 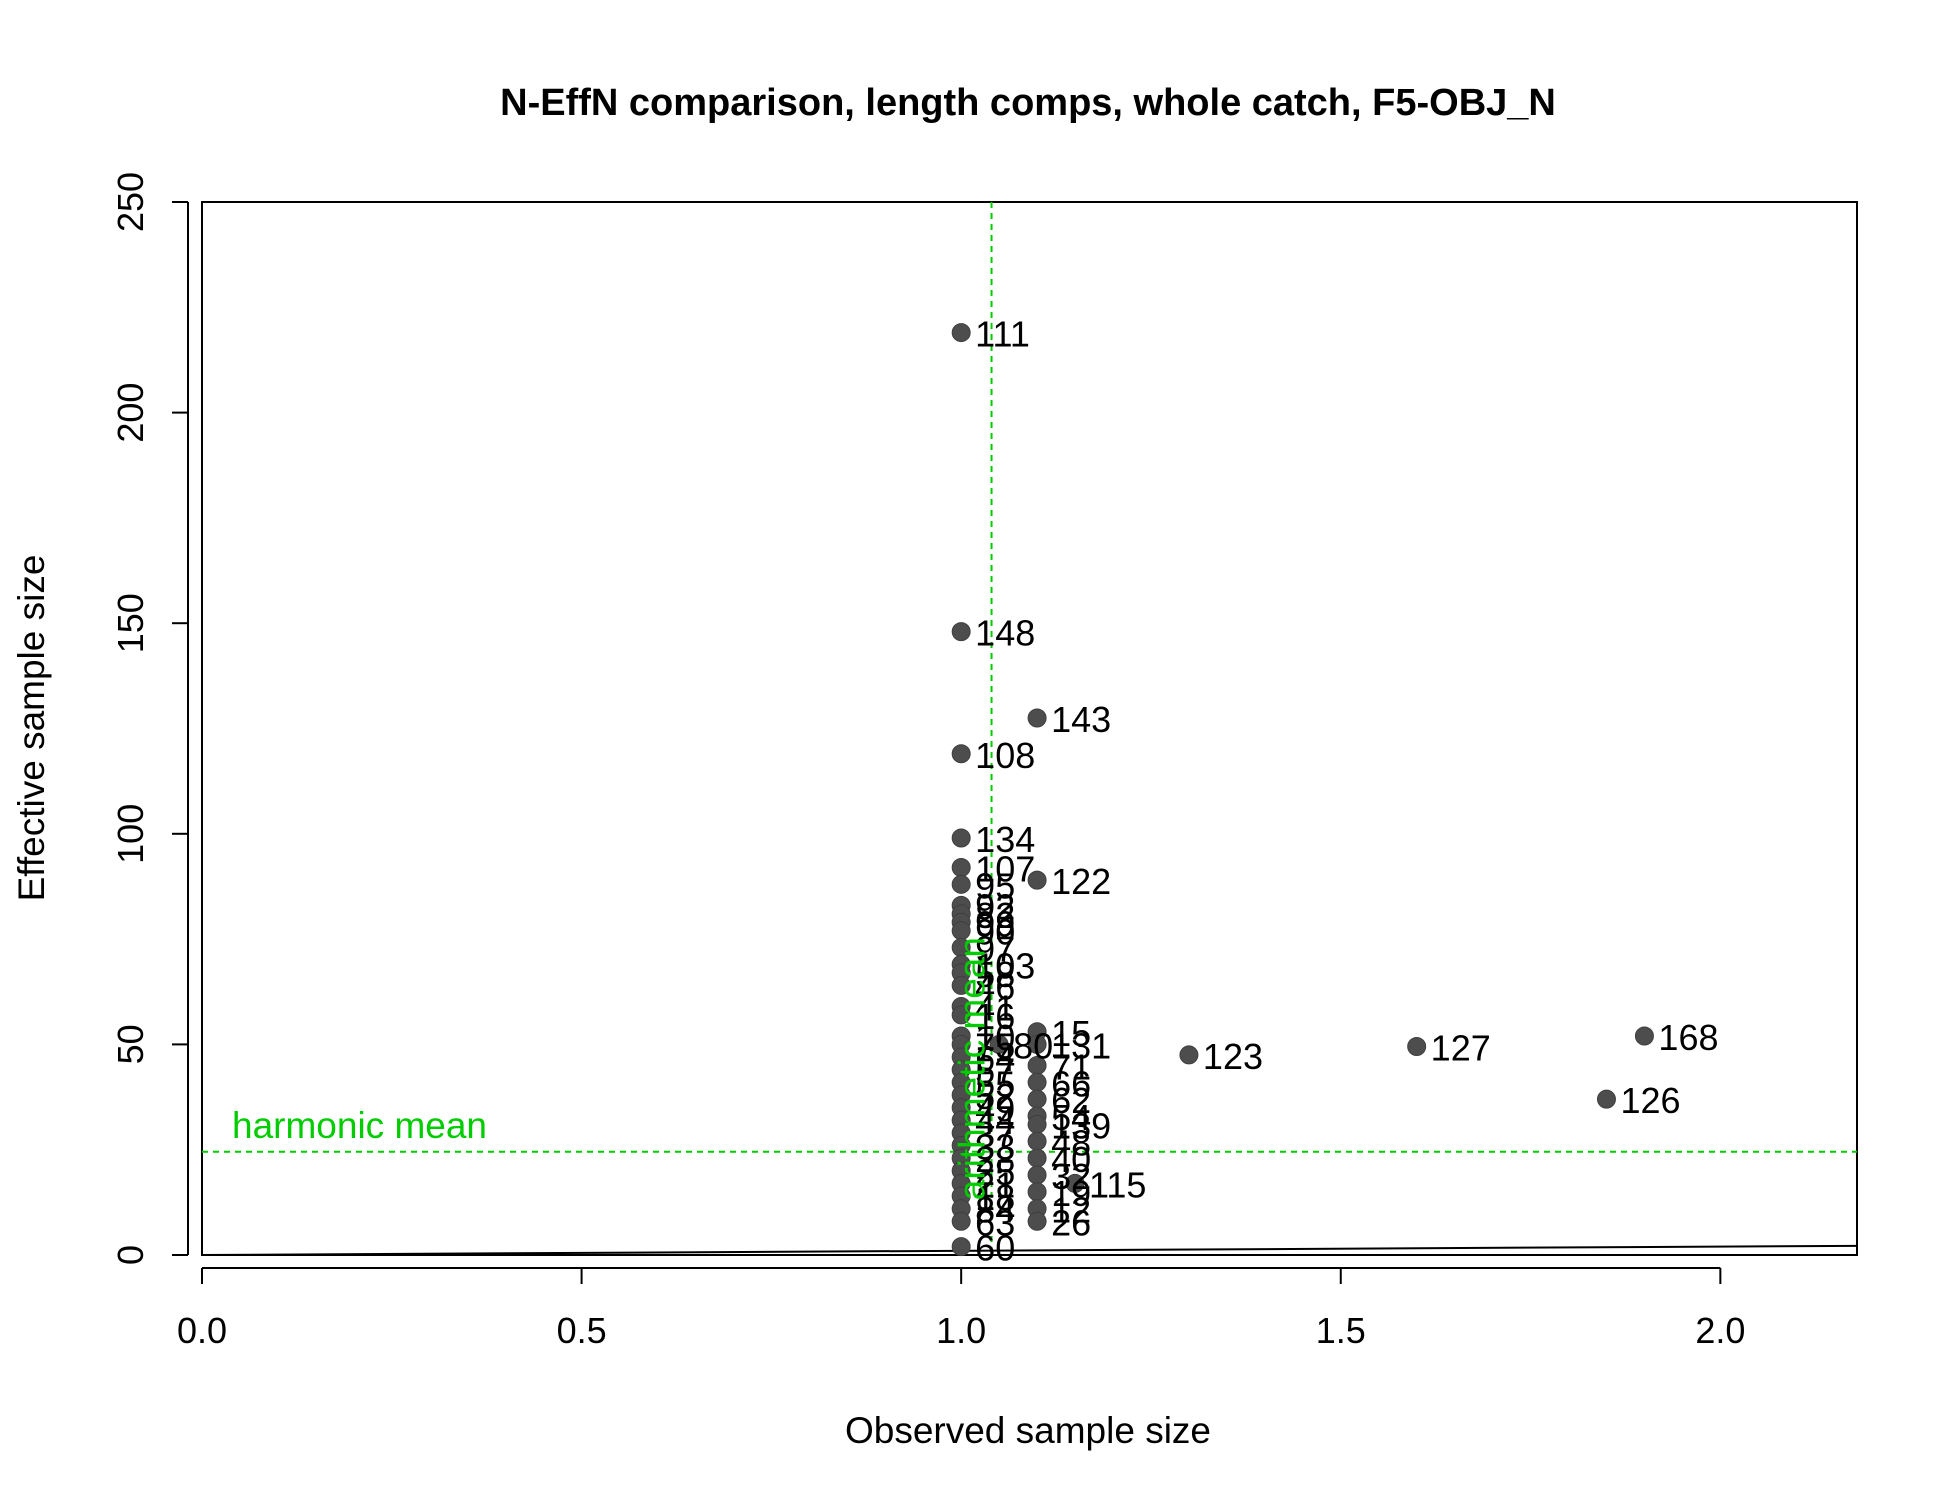 I want to click on data-label-41: 41, so click(x=995, y=1007).